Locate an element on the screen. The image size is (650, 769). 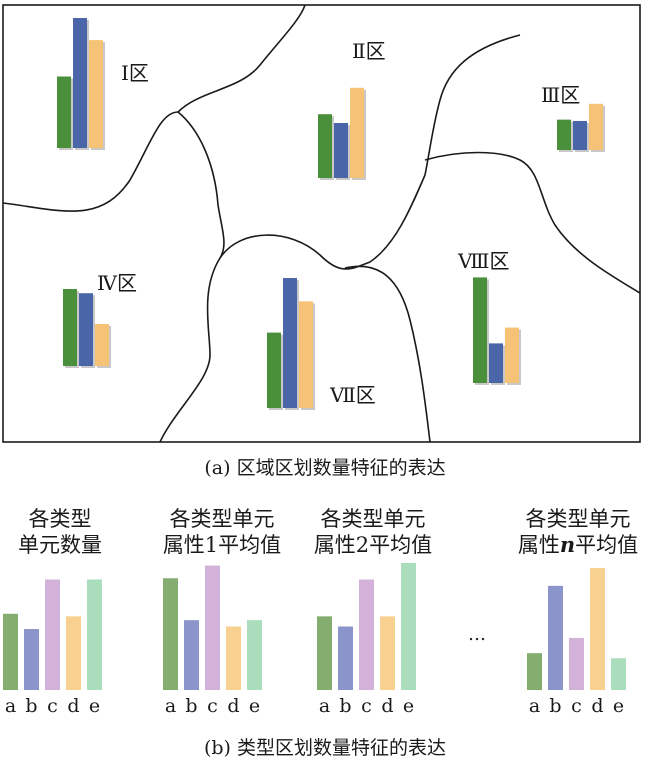
region-label: Ⅶ区 is located at coordinates (352, 395).